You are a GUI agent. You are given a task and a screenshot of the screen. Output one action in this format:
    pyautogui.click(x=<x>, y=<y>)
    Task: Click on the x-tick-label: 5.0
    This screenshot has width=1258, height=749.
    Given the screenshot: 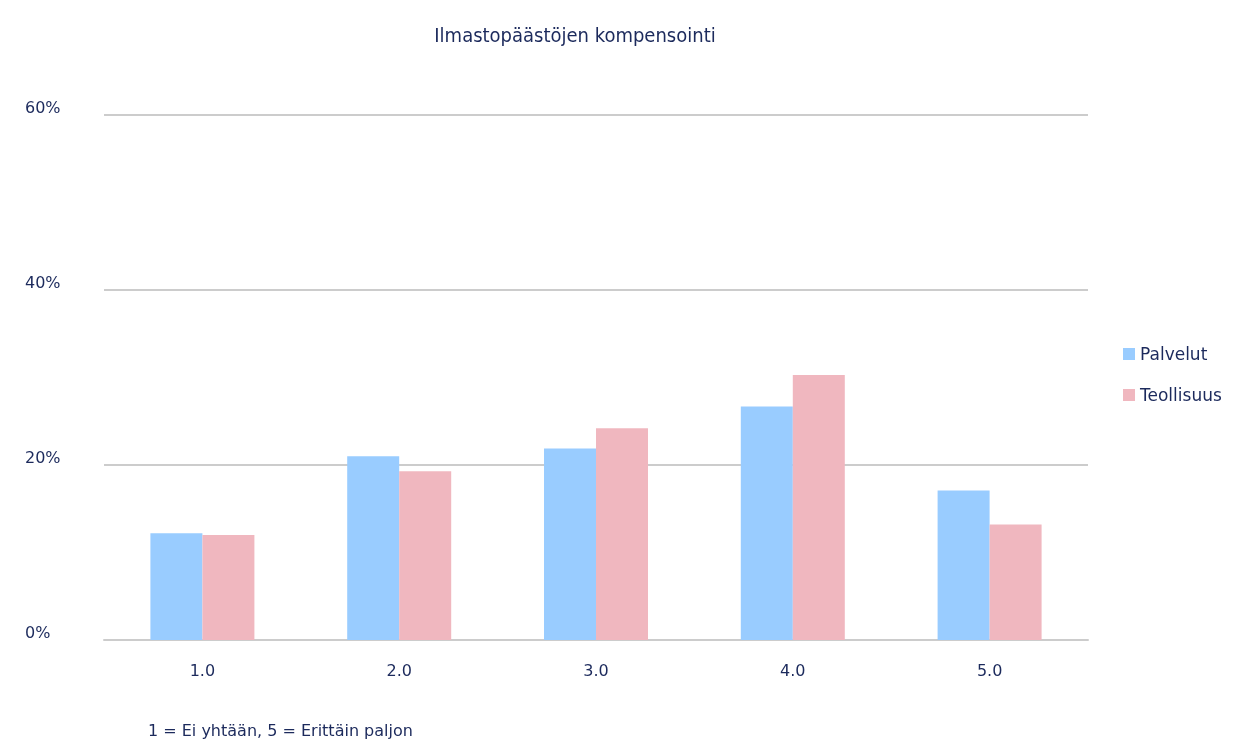 What is the action you would take?
    pyautogui.click(x=989, y=670)
    